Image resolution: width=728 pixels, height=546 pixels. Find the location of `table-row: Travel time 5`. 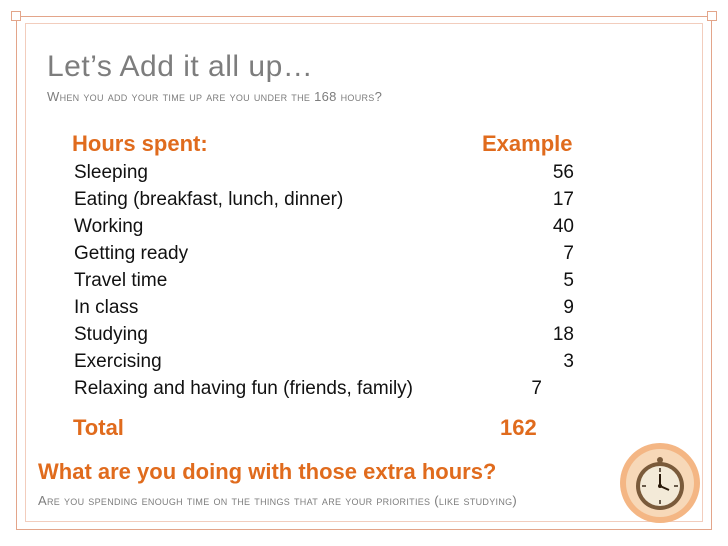

table-row: Travel time 5 is located at coordinates (324, 283).